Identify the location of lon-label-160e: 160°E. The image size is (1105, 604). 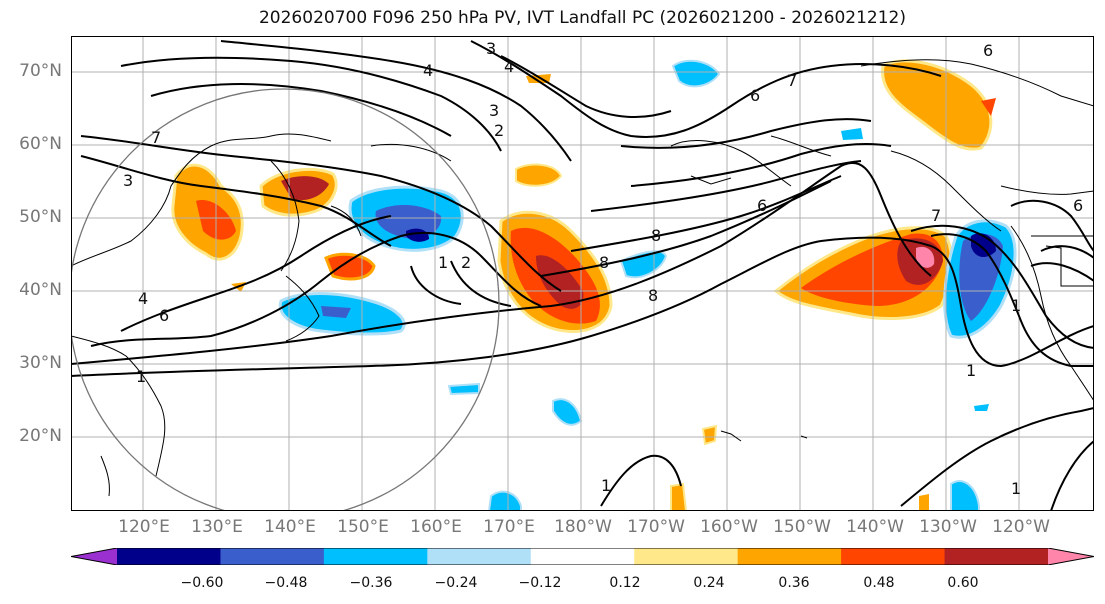
(436, 527).